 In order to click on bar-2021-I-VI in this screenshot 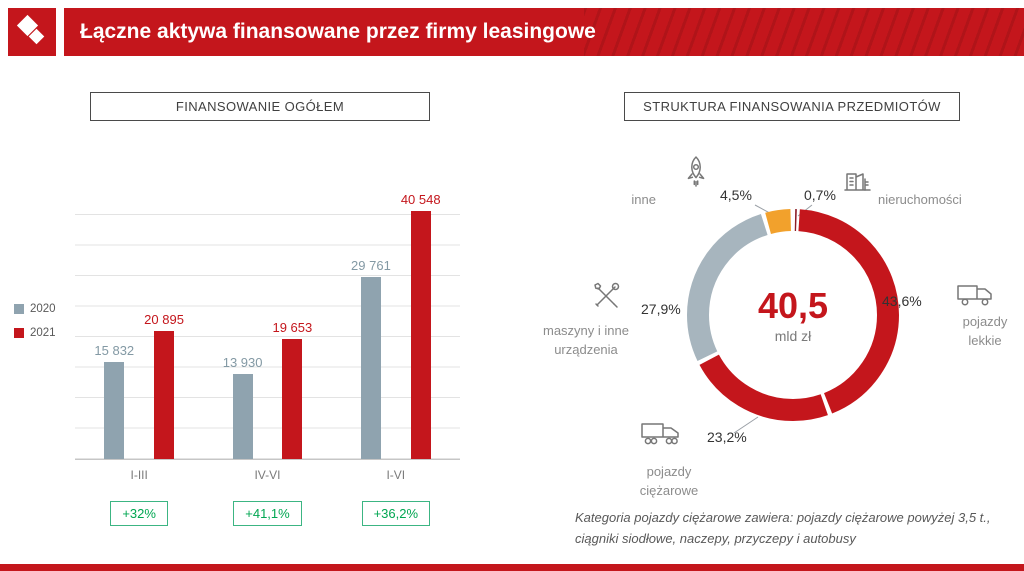, I will do `click(420, 335)`.